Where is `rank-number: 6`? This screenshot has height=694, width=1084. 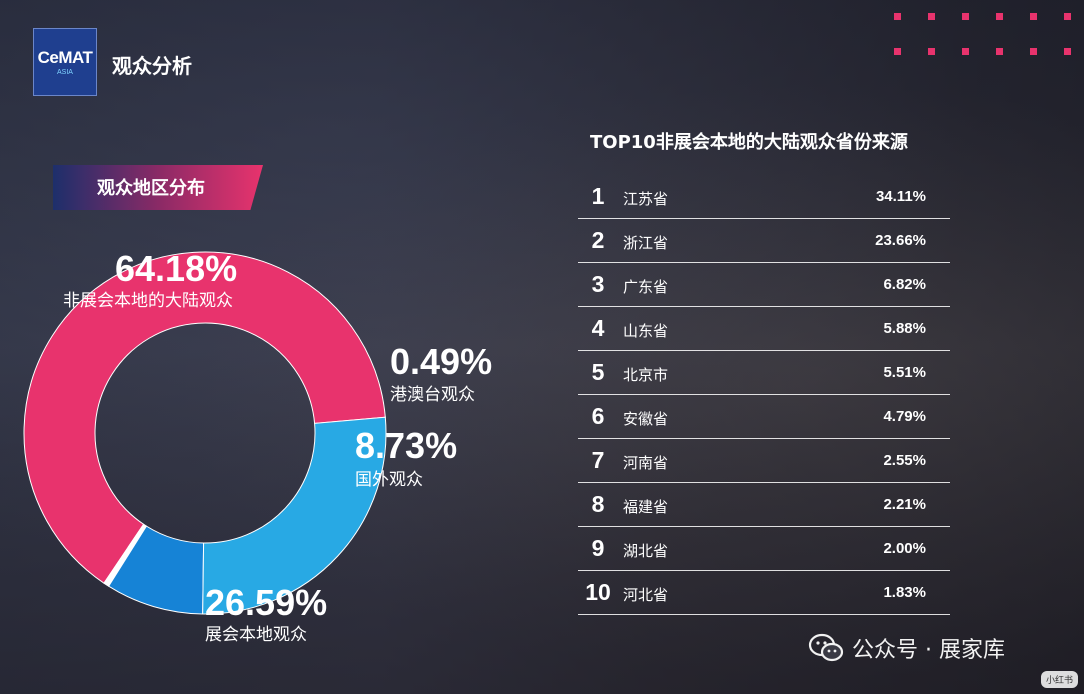 rank-number: 6 is located at coordinates (598, 416).